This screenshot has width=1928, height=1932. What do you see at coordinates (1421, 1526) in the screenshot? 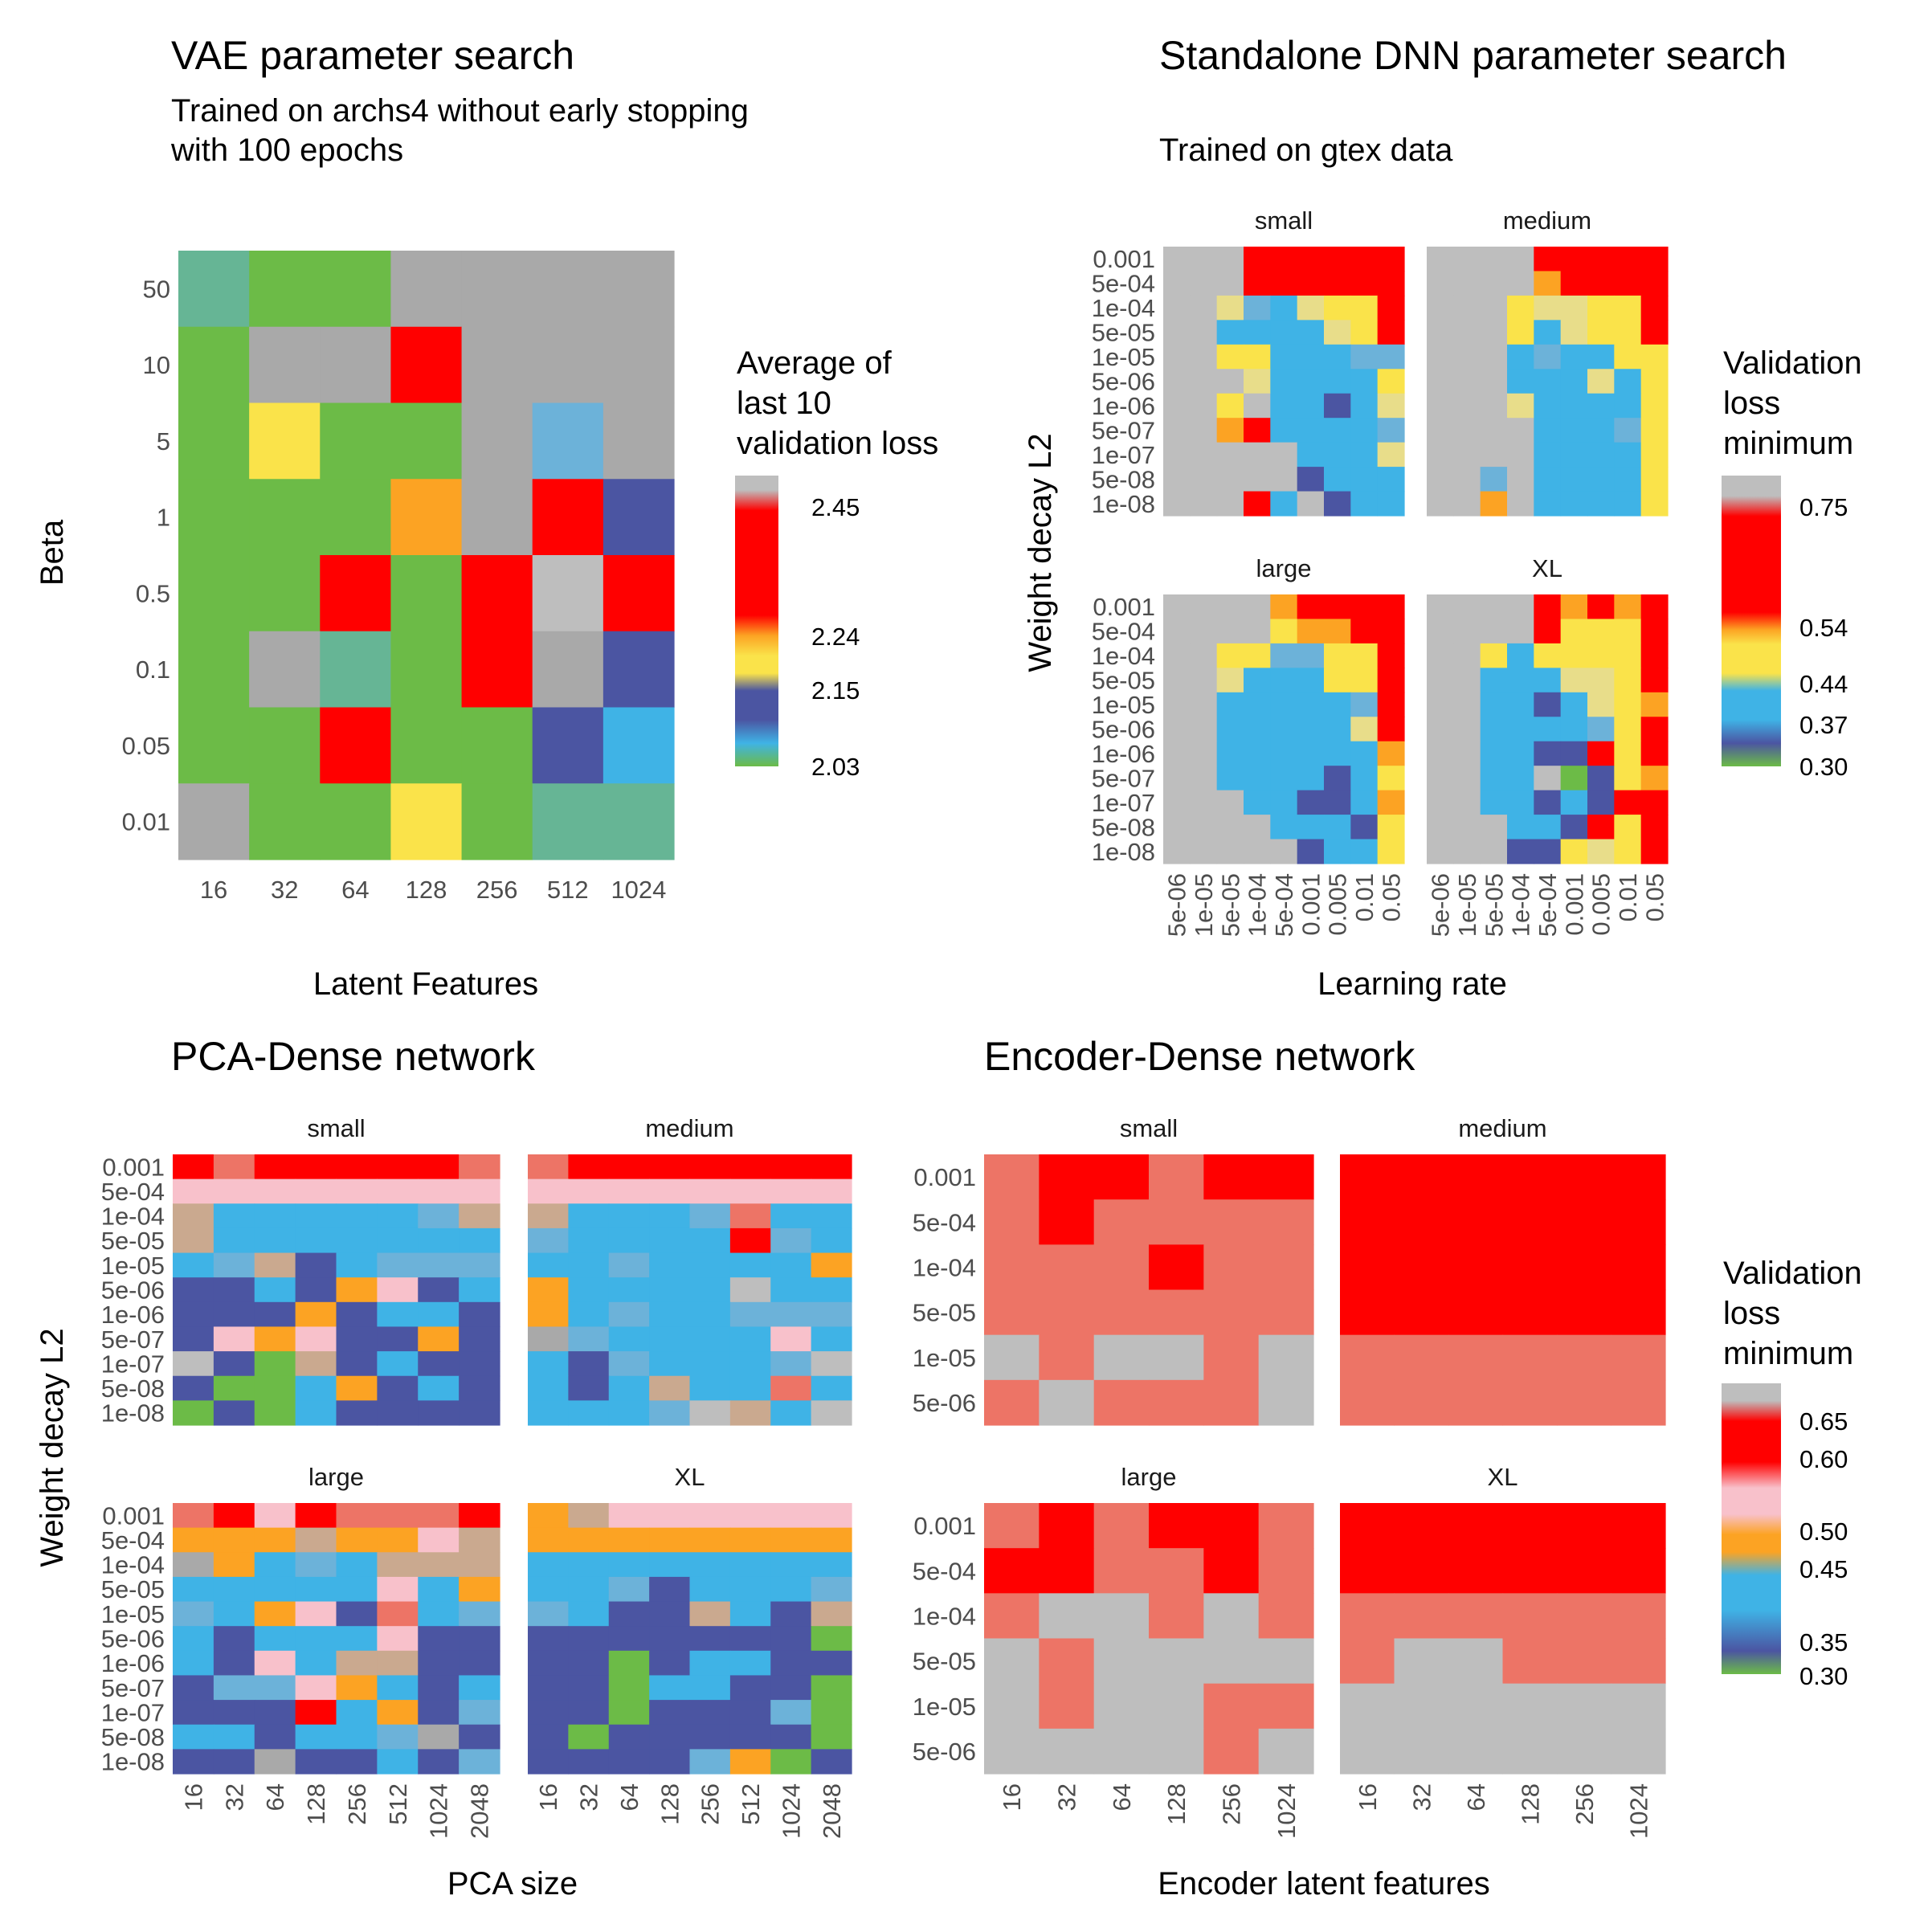
I see `enc-xl-cell-r0-c1` at bounding box center [1421, 1526].